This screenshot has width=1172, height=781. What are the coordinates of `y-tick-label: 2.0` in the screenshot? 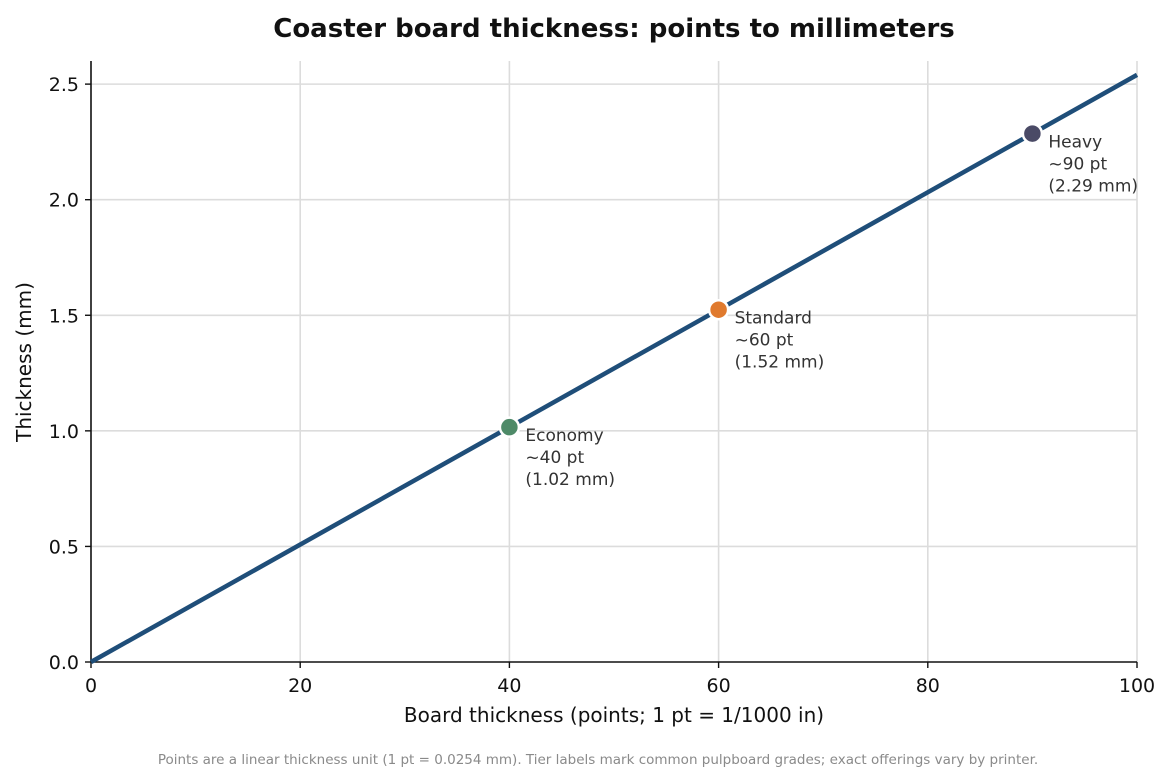 It's located at (64, 201).